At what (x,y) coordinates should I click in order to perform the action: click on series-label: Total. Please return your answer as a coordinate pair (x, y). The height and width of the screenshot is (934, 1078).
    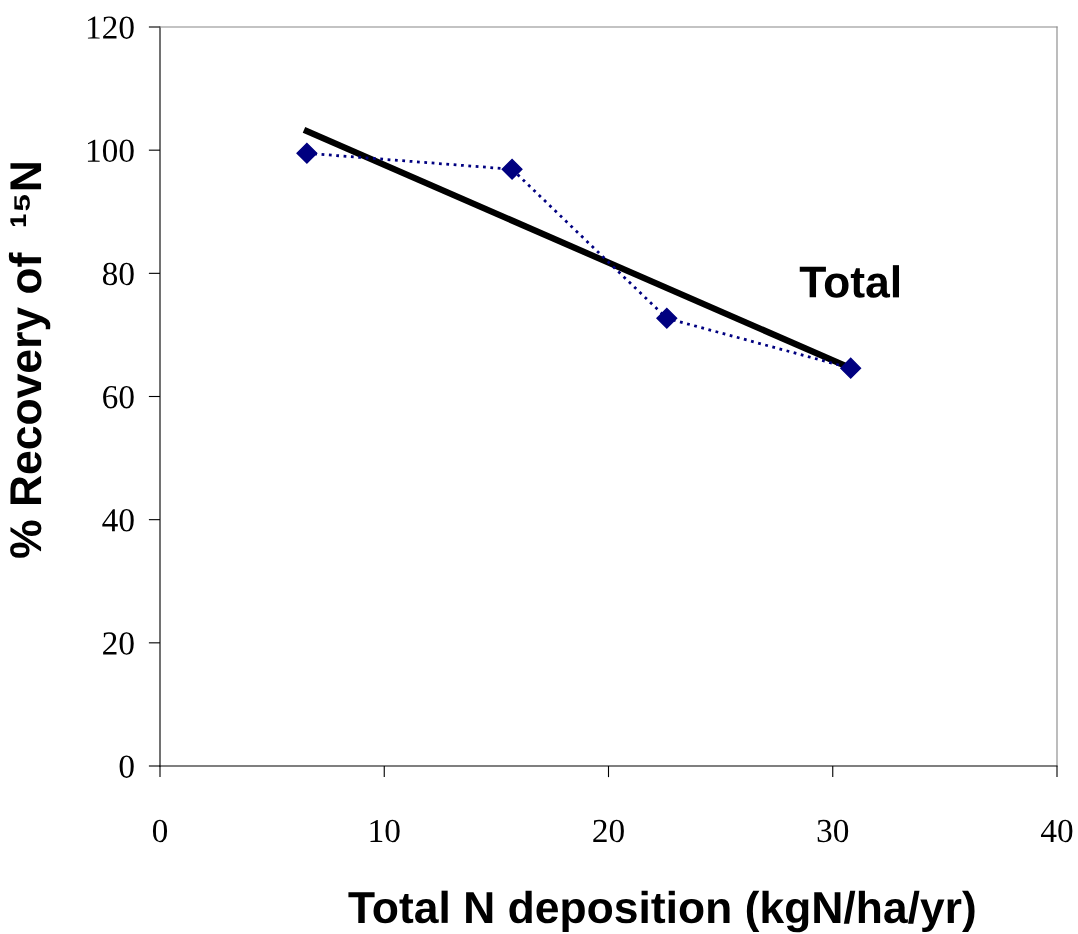
    Looking at the image, I should click on (849, 281).